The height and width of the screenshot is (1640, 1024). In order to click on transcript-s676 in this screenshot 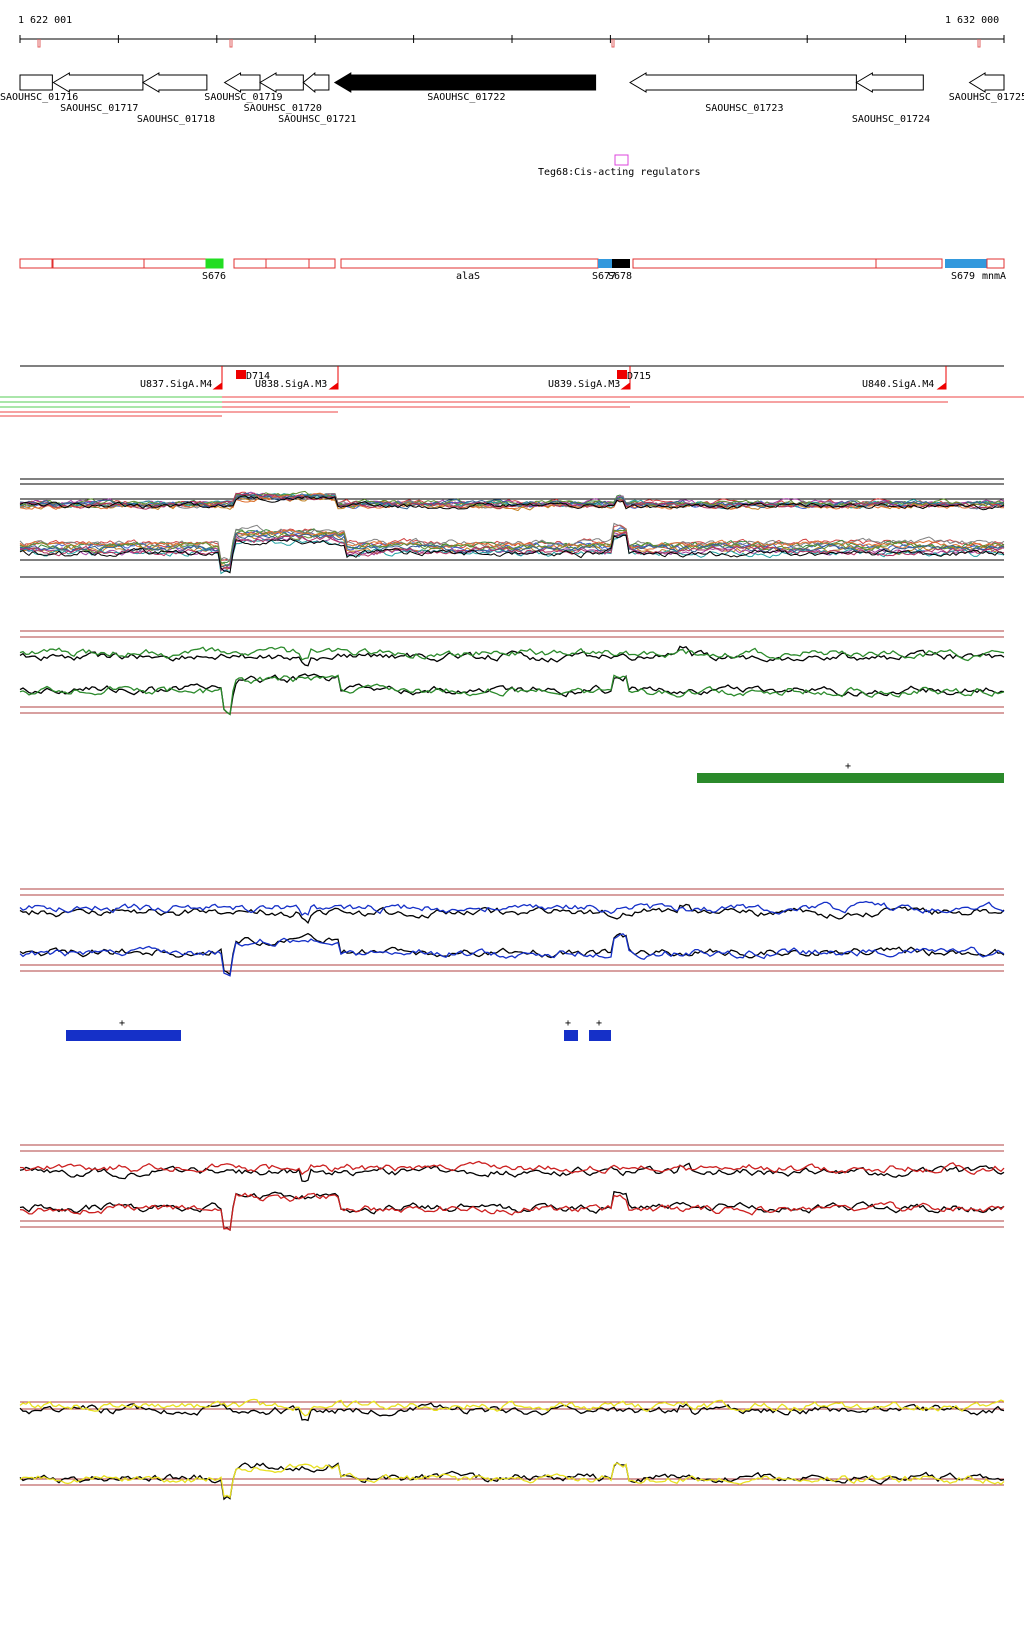, I will do `click(214, 263)`.